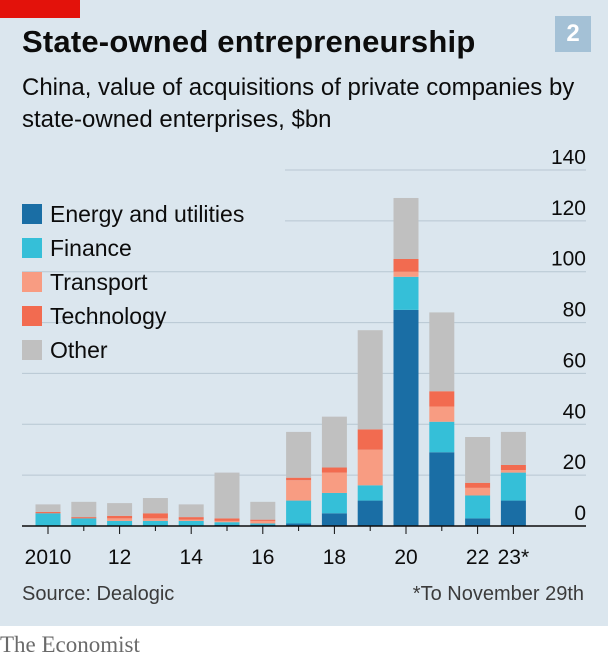 This screenshot has height=662, width=608. I want to click on bar-2022-other, so click(478, 460).